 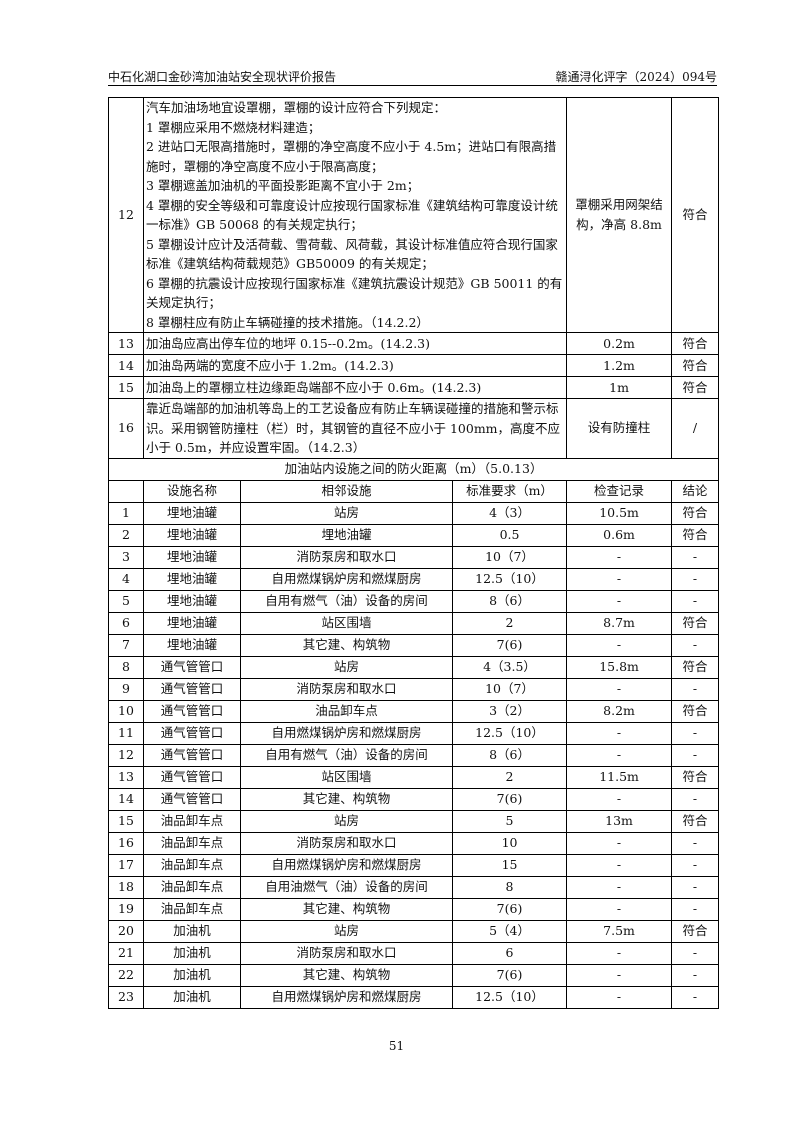 What do you see at coordinates (413, 469) in the screenshot?
I see `section-title: 加油站内设施之间的防火距离（m）（5.0.13）` at bounding box center [413, 469].